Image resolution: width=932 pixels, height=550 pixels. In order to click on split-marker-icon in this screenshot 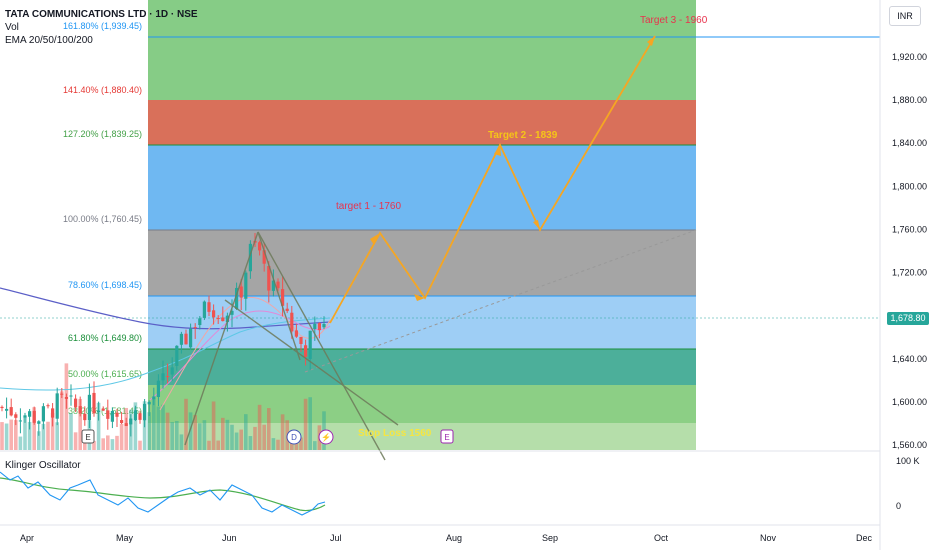, I will do `click(326, 437)`.